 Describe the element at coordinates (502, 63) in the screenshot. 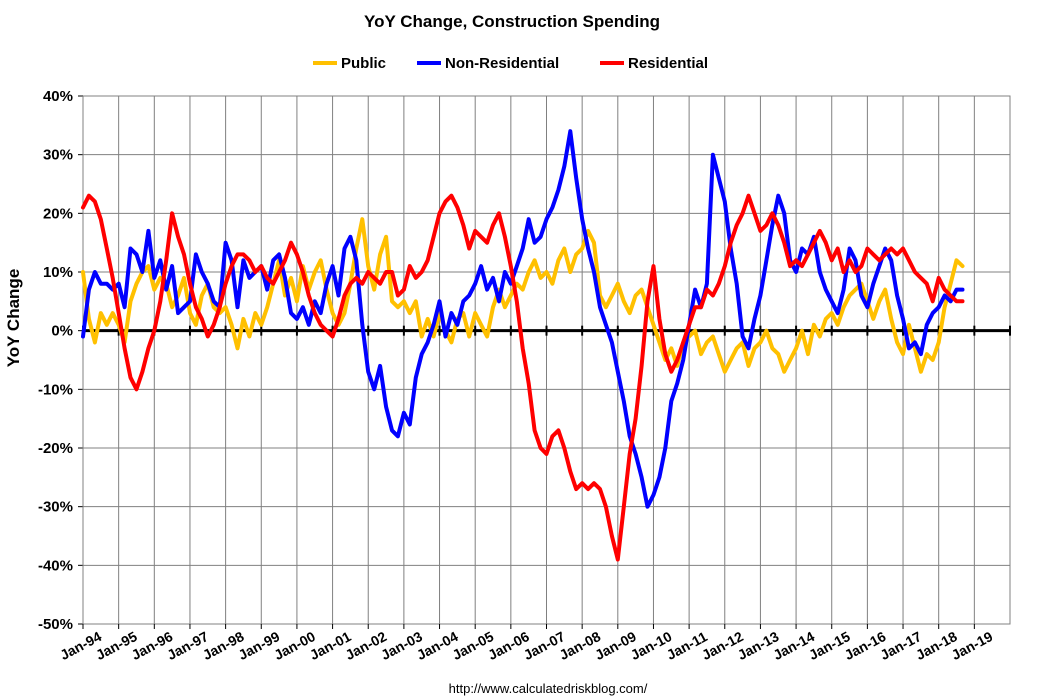

I see `legend-label: Non-Residential` at that location.